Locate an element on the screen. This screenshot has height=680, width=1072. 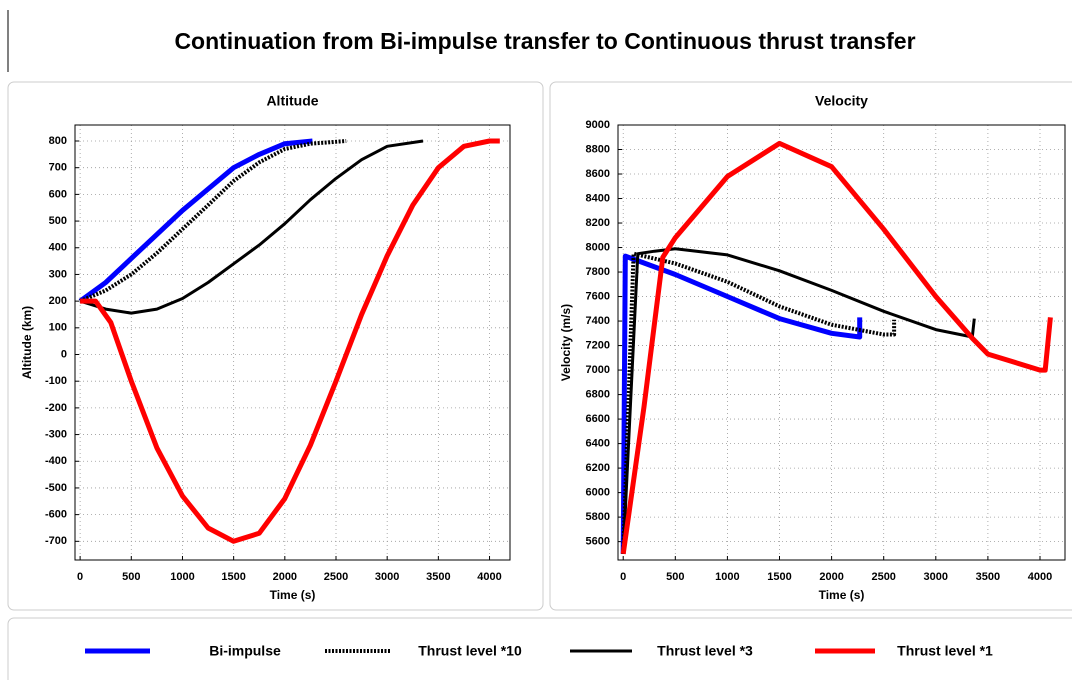
y-tick-label: 100 is located at coordinates (58, 328).